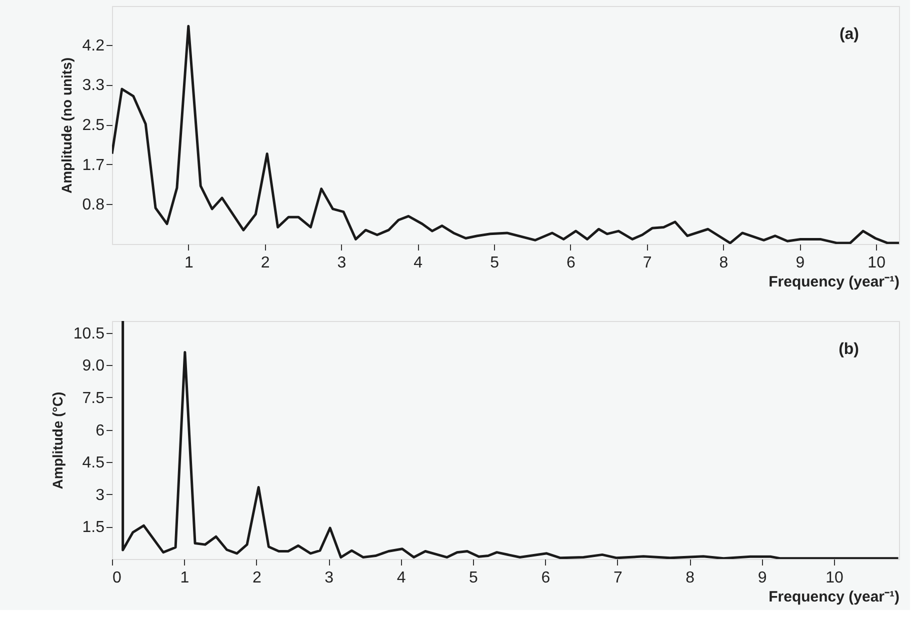 The height and width of the screenshot is (623, 911). I want to click on annotation: (b), so click(848, 349).